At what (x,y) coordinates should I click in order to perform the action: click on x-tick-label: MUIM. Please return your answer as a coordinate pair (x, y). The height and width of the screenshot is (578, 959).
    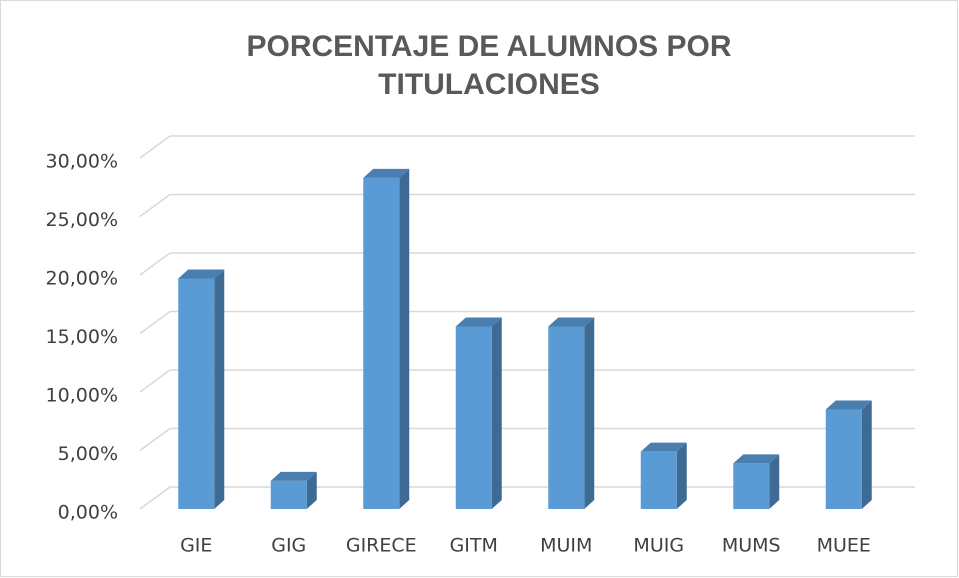
    Looking at the image, I should click on (566, 546).